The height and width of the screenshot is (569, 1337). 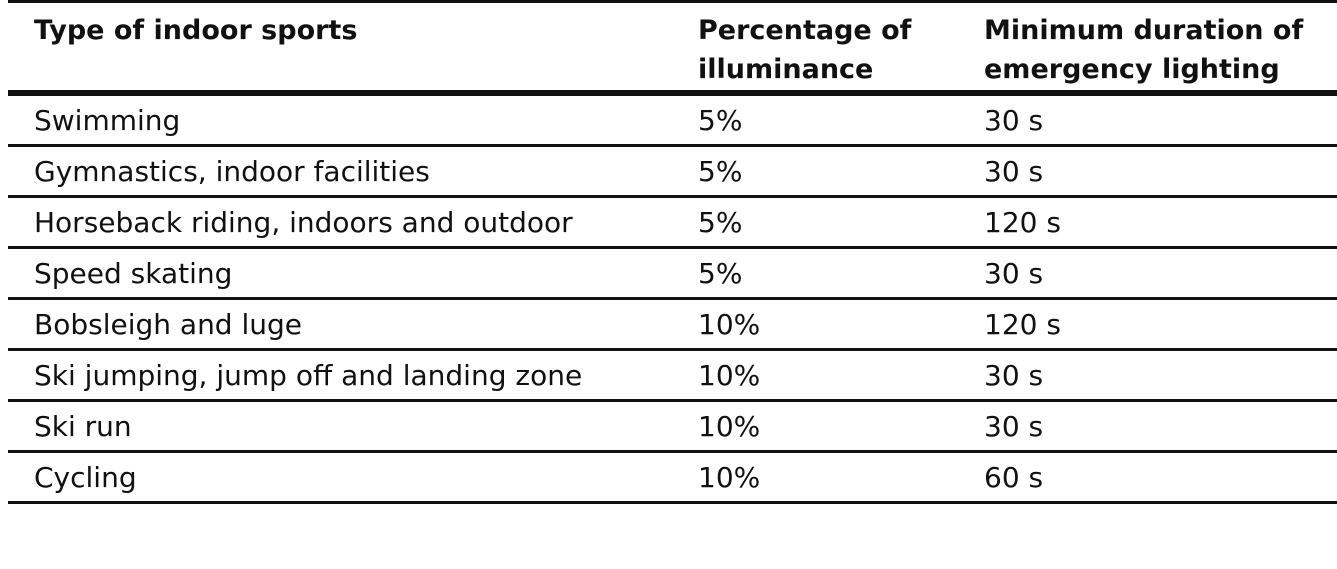 I want to click on table-top-rule, so click(x=672, y=1).